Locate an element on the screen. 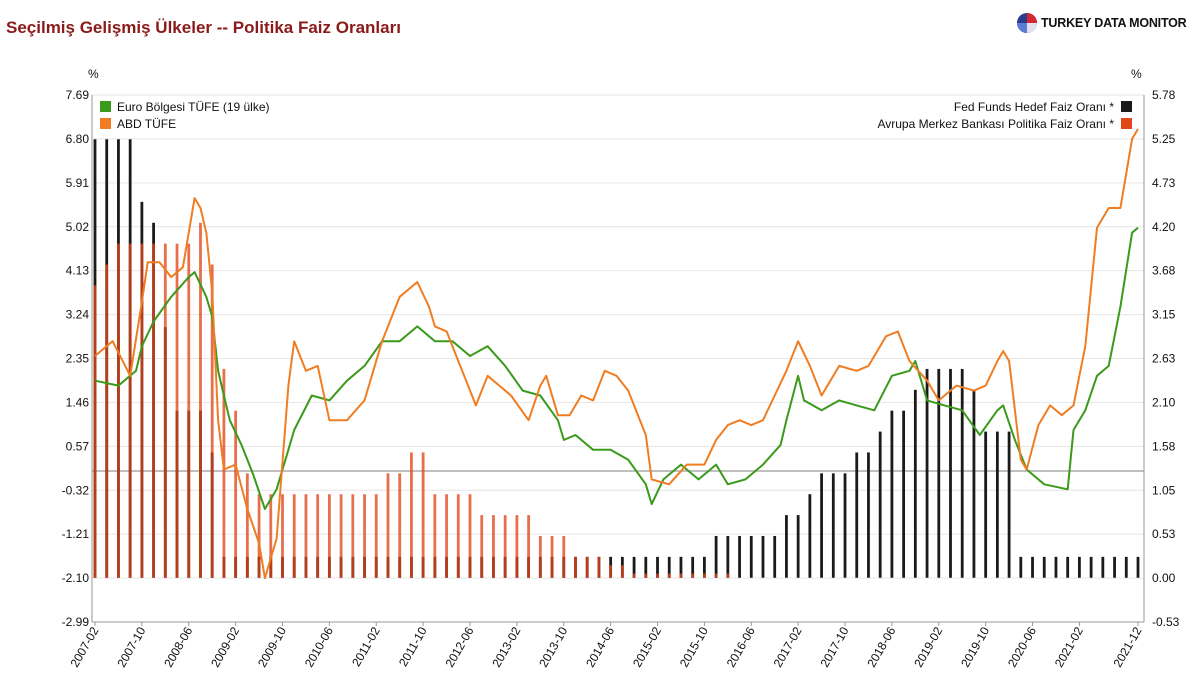 Image resolution: width=1196 pixels, height=689 pixels. x-tick-label: 2015-10 is located at coordinates (694, 646).